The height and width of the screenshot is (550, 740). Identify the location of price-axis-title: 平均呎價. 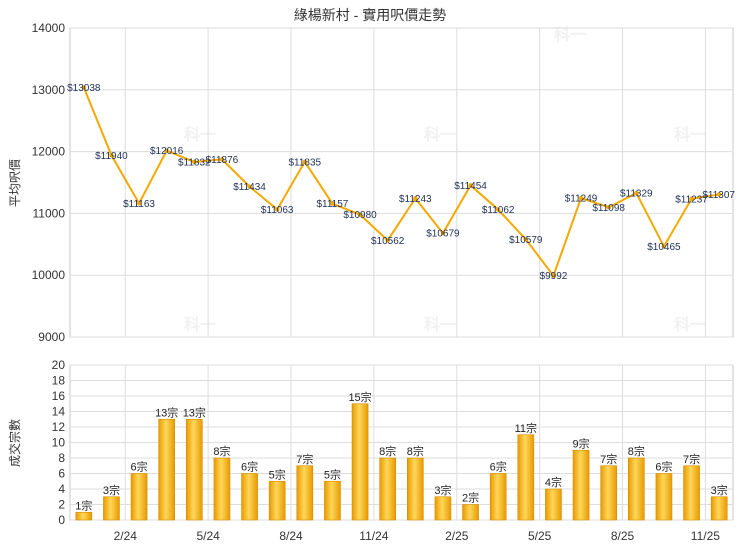
(15, 183).